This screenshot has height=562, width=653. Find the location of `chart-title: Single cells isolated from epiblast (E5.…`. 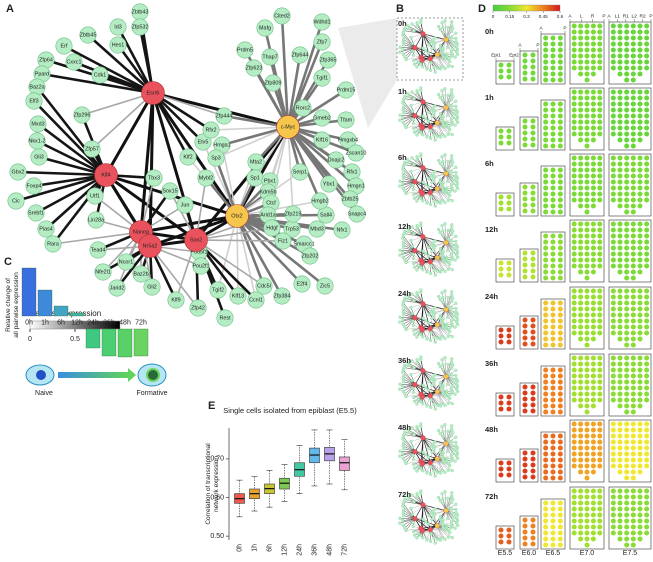

chart-title: Single cells isolated from epiblast (E5.… is located at coordinates (290, 410).